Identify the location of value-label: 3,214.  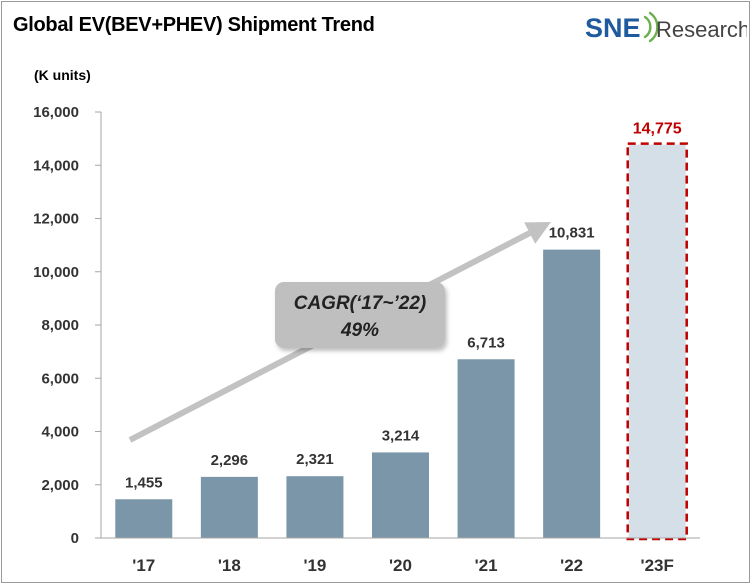
(401, 435).